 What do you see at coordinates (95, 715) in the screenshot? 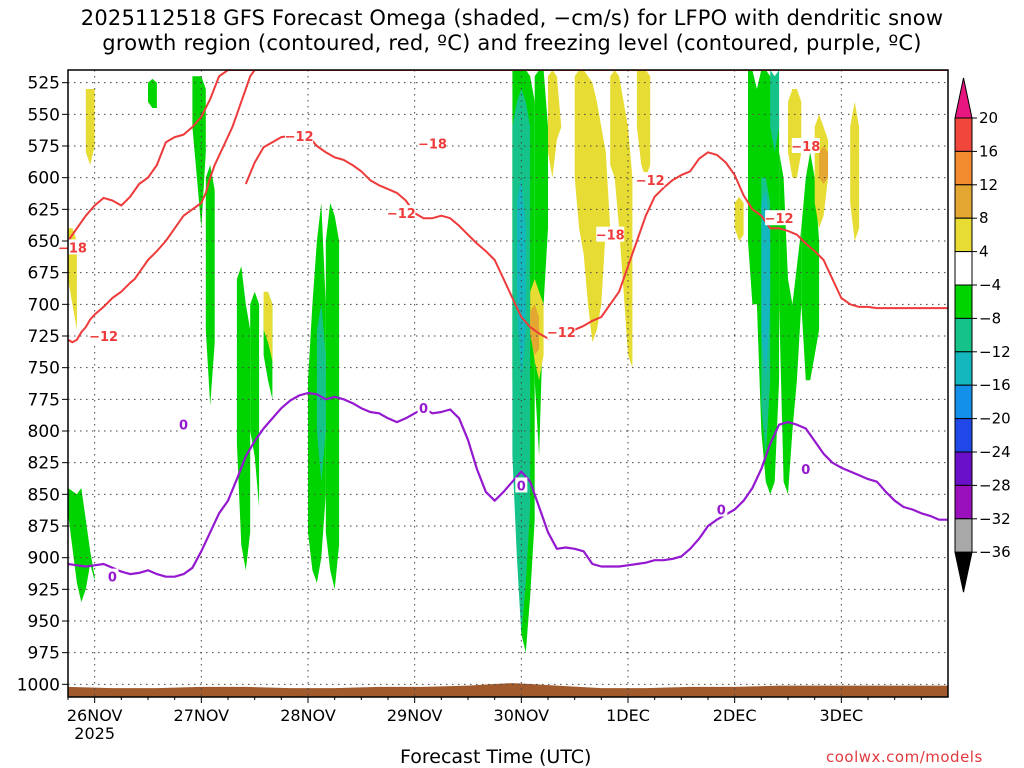
I see `x-tick-label: 26NOV` at bounding box center [95, 715].